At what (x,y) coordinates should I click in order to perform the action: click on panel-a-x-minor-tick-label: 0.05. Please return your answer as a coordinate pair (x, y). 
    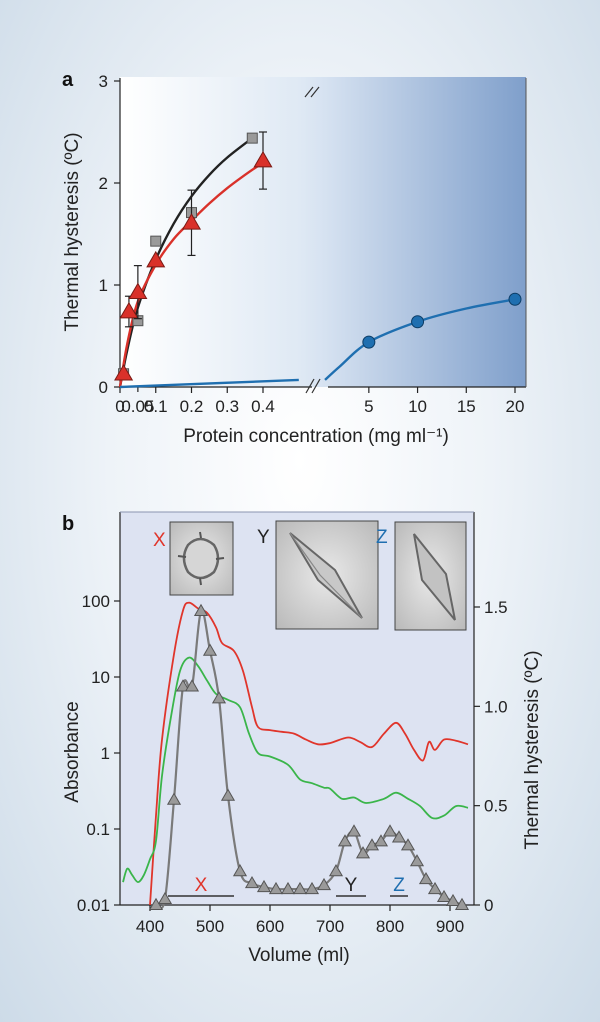
    Looking at the image, I should click on (137, 406).